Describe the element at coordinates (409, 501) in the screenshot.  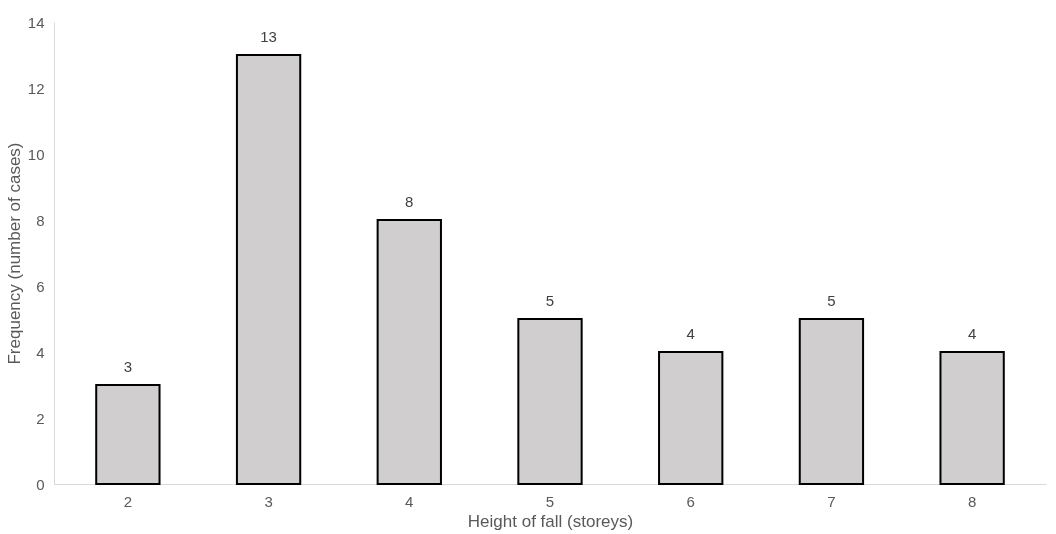
I see `x-tick-label: 4` at that location.